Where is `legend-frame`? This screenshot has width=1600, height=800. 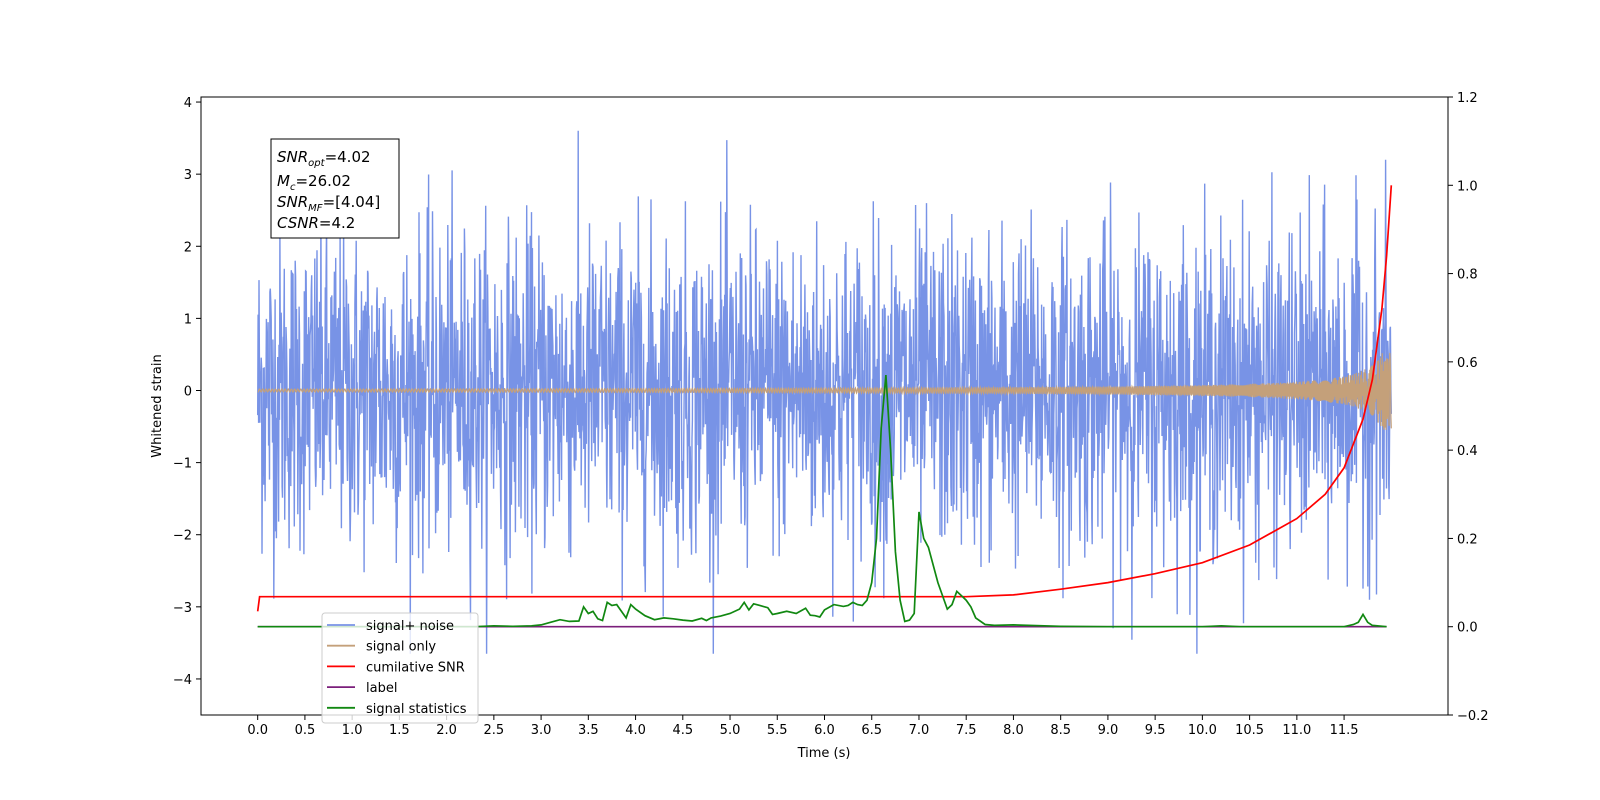 legend-frame is located at coordinates (400, 668).